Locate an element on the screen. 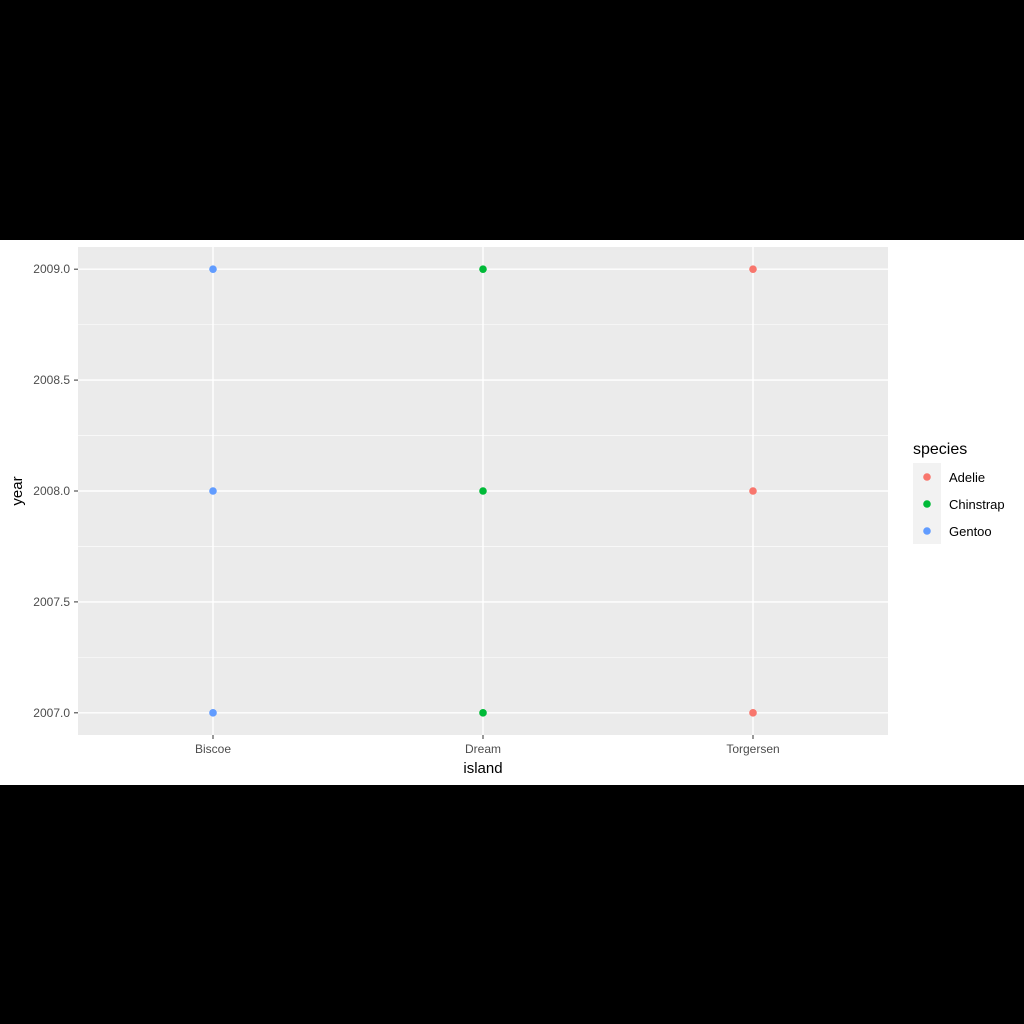  y-axis-title: year is located at coordinates (17, 490).